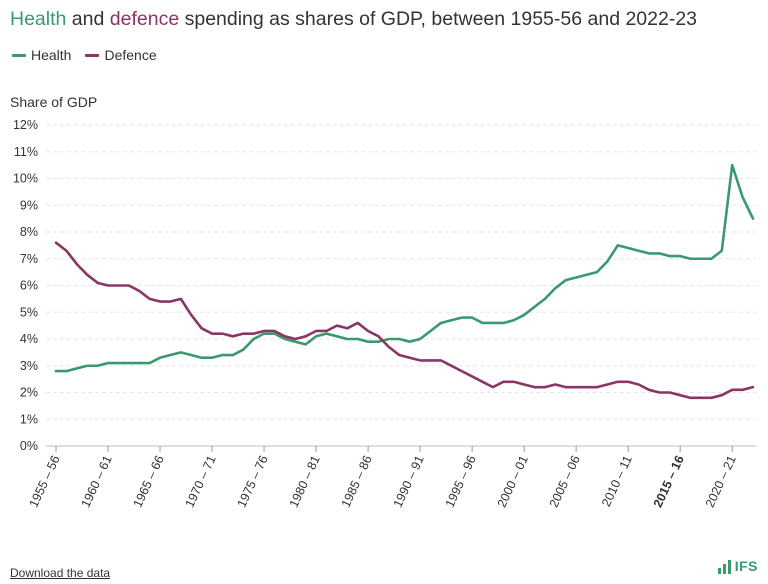 The width and height of the screenshot is (768, 584). Describe the element at coordinates (29, 232) in the screenshot. I see `y-tick-label: 8%` at that location.